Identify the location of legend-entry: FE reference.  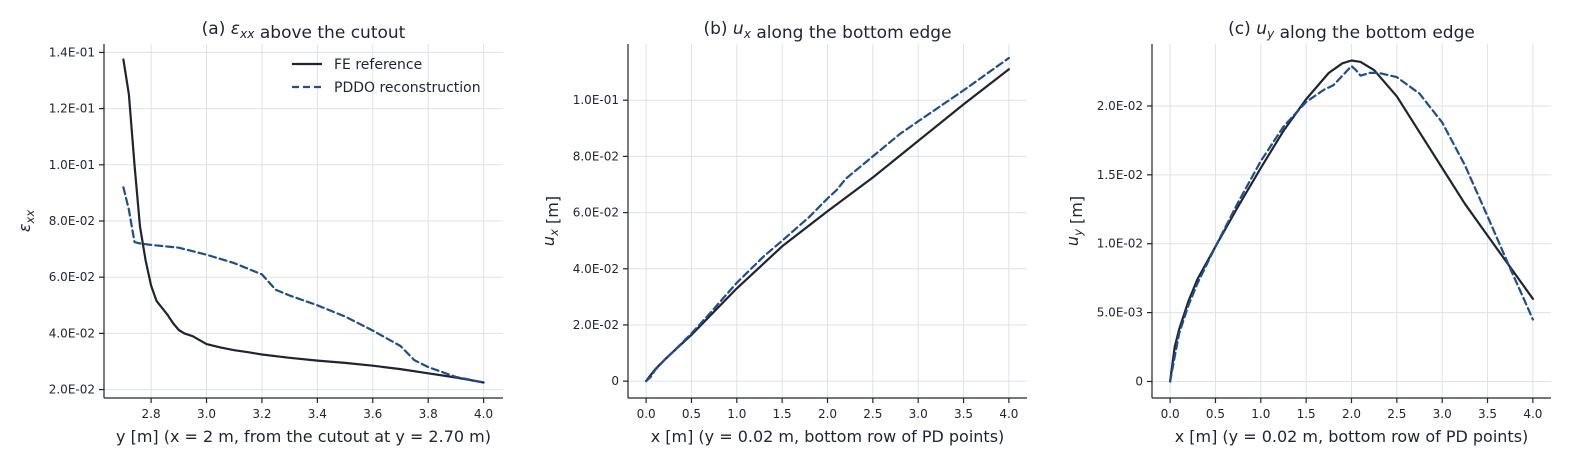
(378, 65).